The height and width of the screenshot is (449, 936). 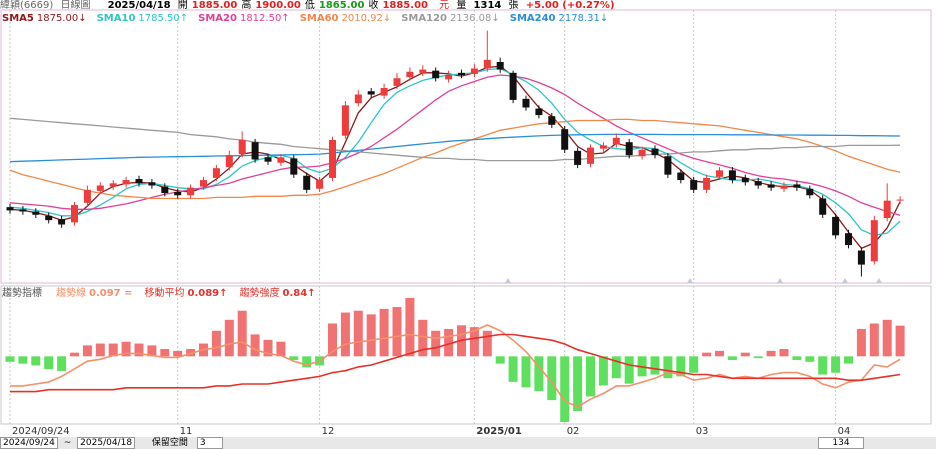 I want to click on x-tick-label: 2024/09/24, so click(x=41, y=431).